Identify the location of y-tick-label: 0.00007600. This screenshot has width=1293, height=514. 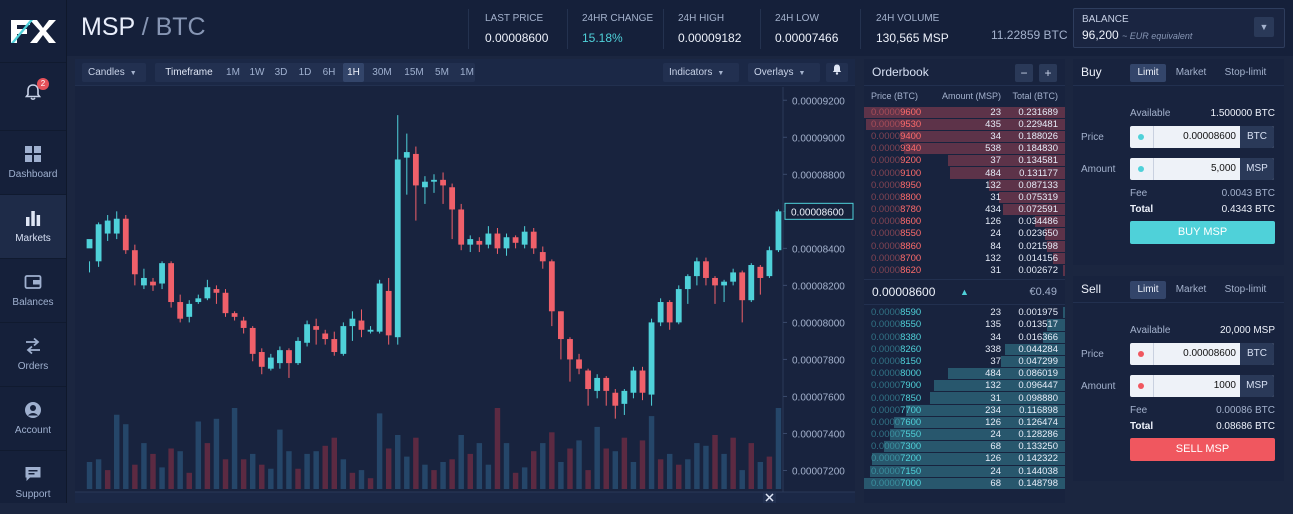
(818, 397).